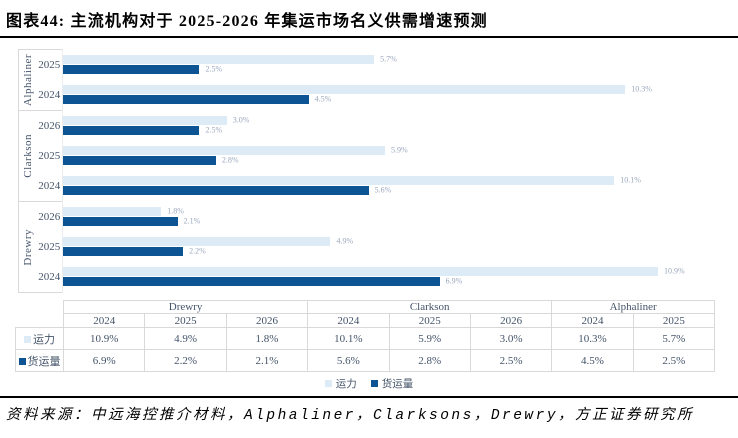 The width and height of the screenshot is (738, 438). What do you see at coordinates (192, 221) in the screenshot?
I see `bar-value-label: 2.1%` at bounding box center [192, 221].